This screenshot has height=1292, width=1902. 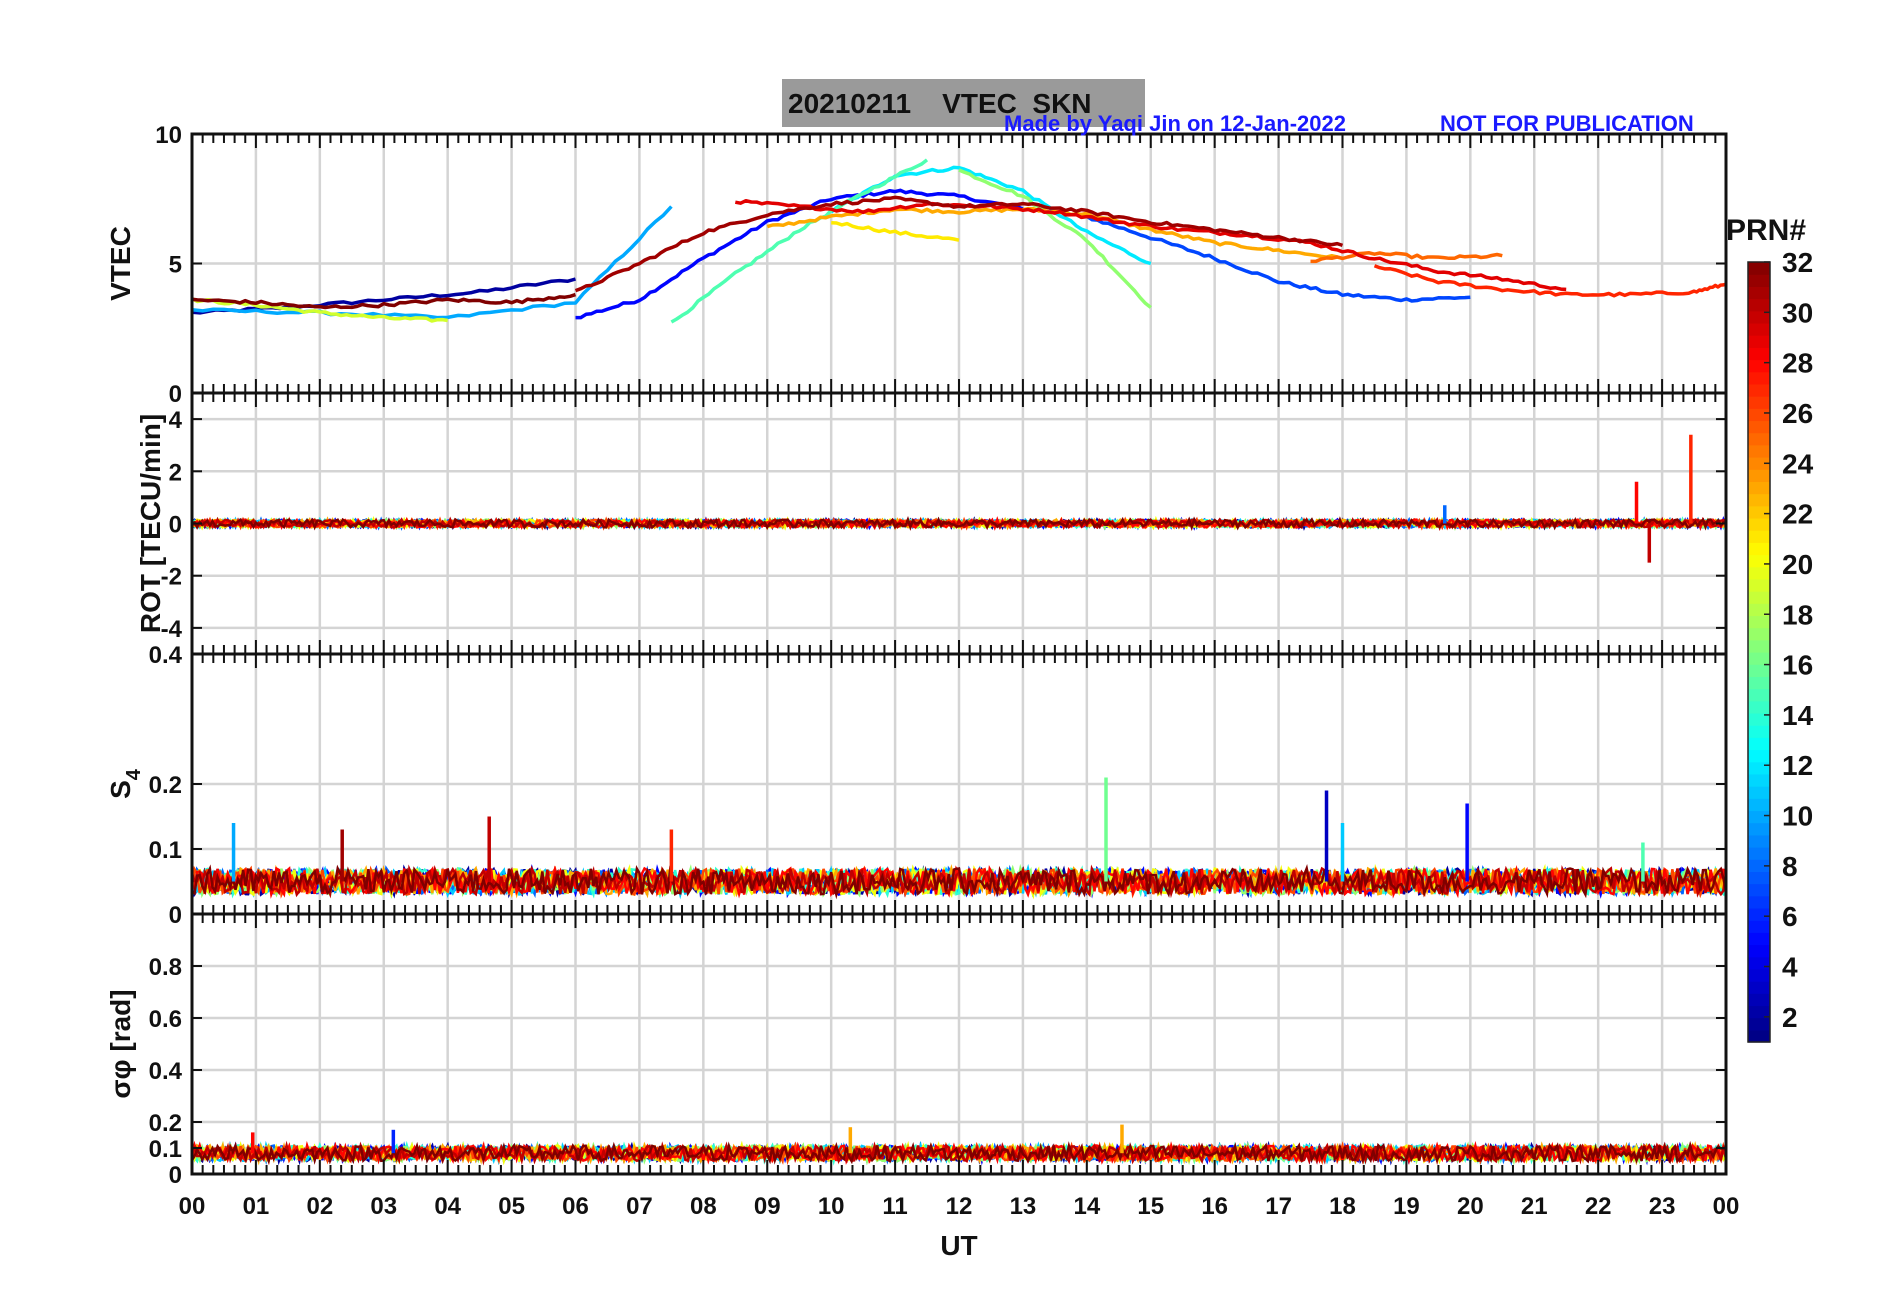 I want to click on colorbar-tick-label: 18, so click(x=1797, y=614).